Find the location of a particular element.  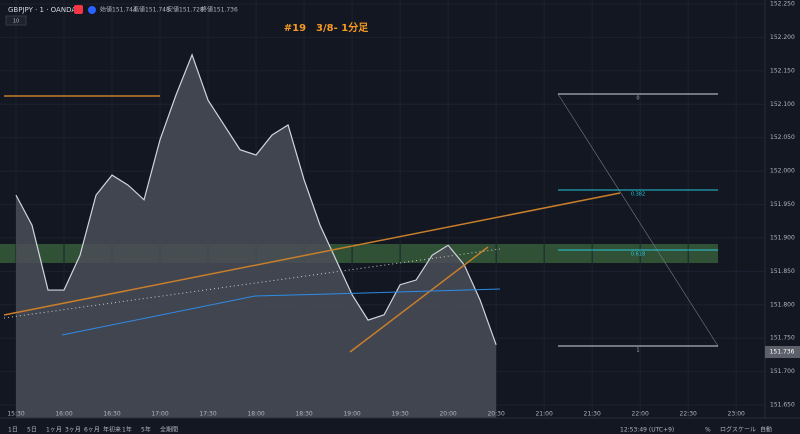

volume-box is located at coordinates (16, 20).